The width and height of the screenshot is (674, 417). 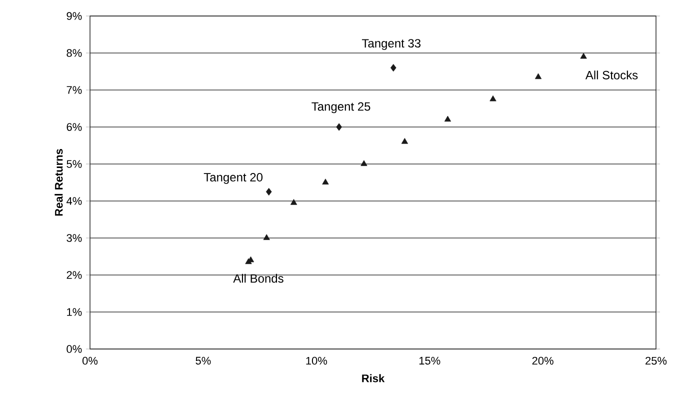 I want to click on y-tick-label: 9%, so click(x=74, y=16).